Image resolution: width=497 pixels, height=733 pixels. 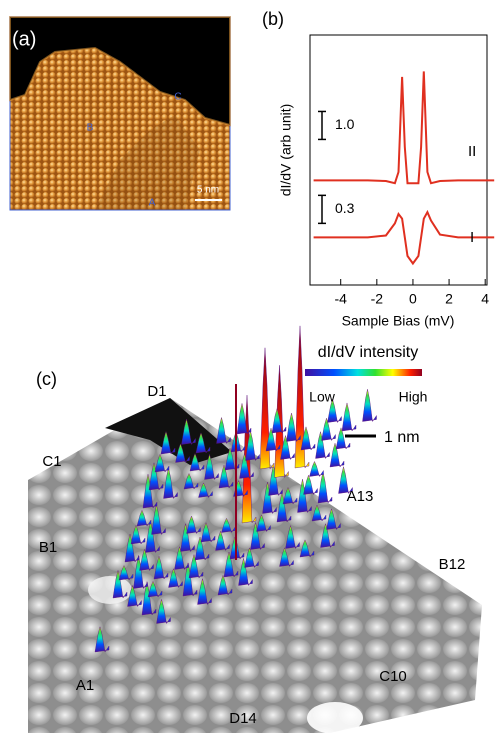 I want to click on site-label: D14, so click(x=243, y=718).